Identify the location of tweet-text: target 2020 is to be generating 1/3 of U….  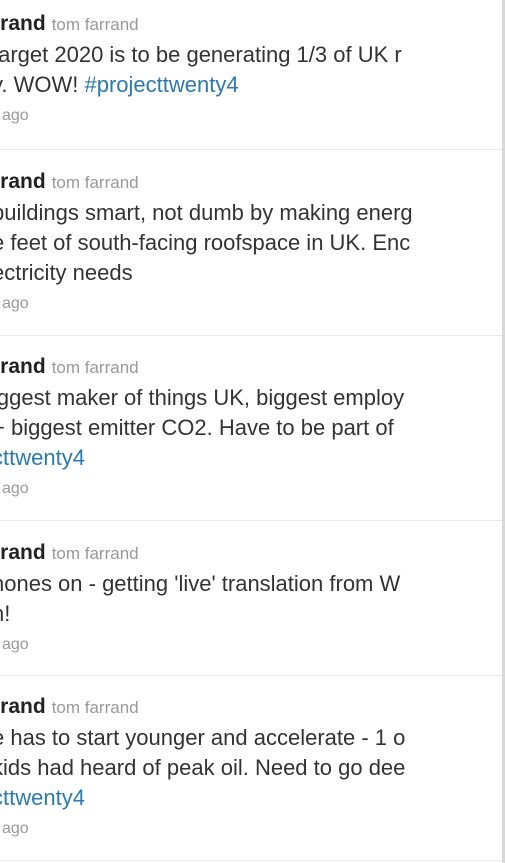
(252, 70).